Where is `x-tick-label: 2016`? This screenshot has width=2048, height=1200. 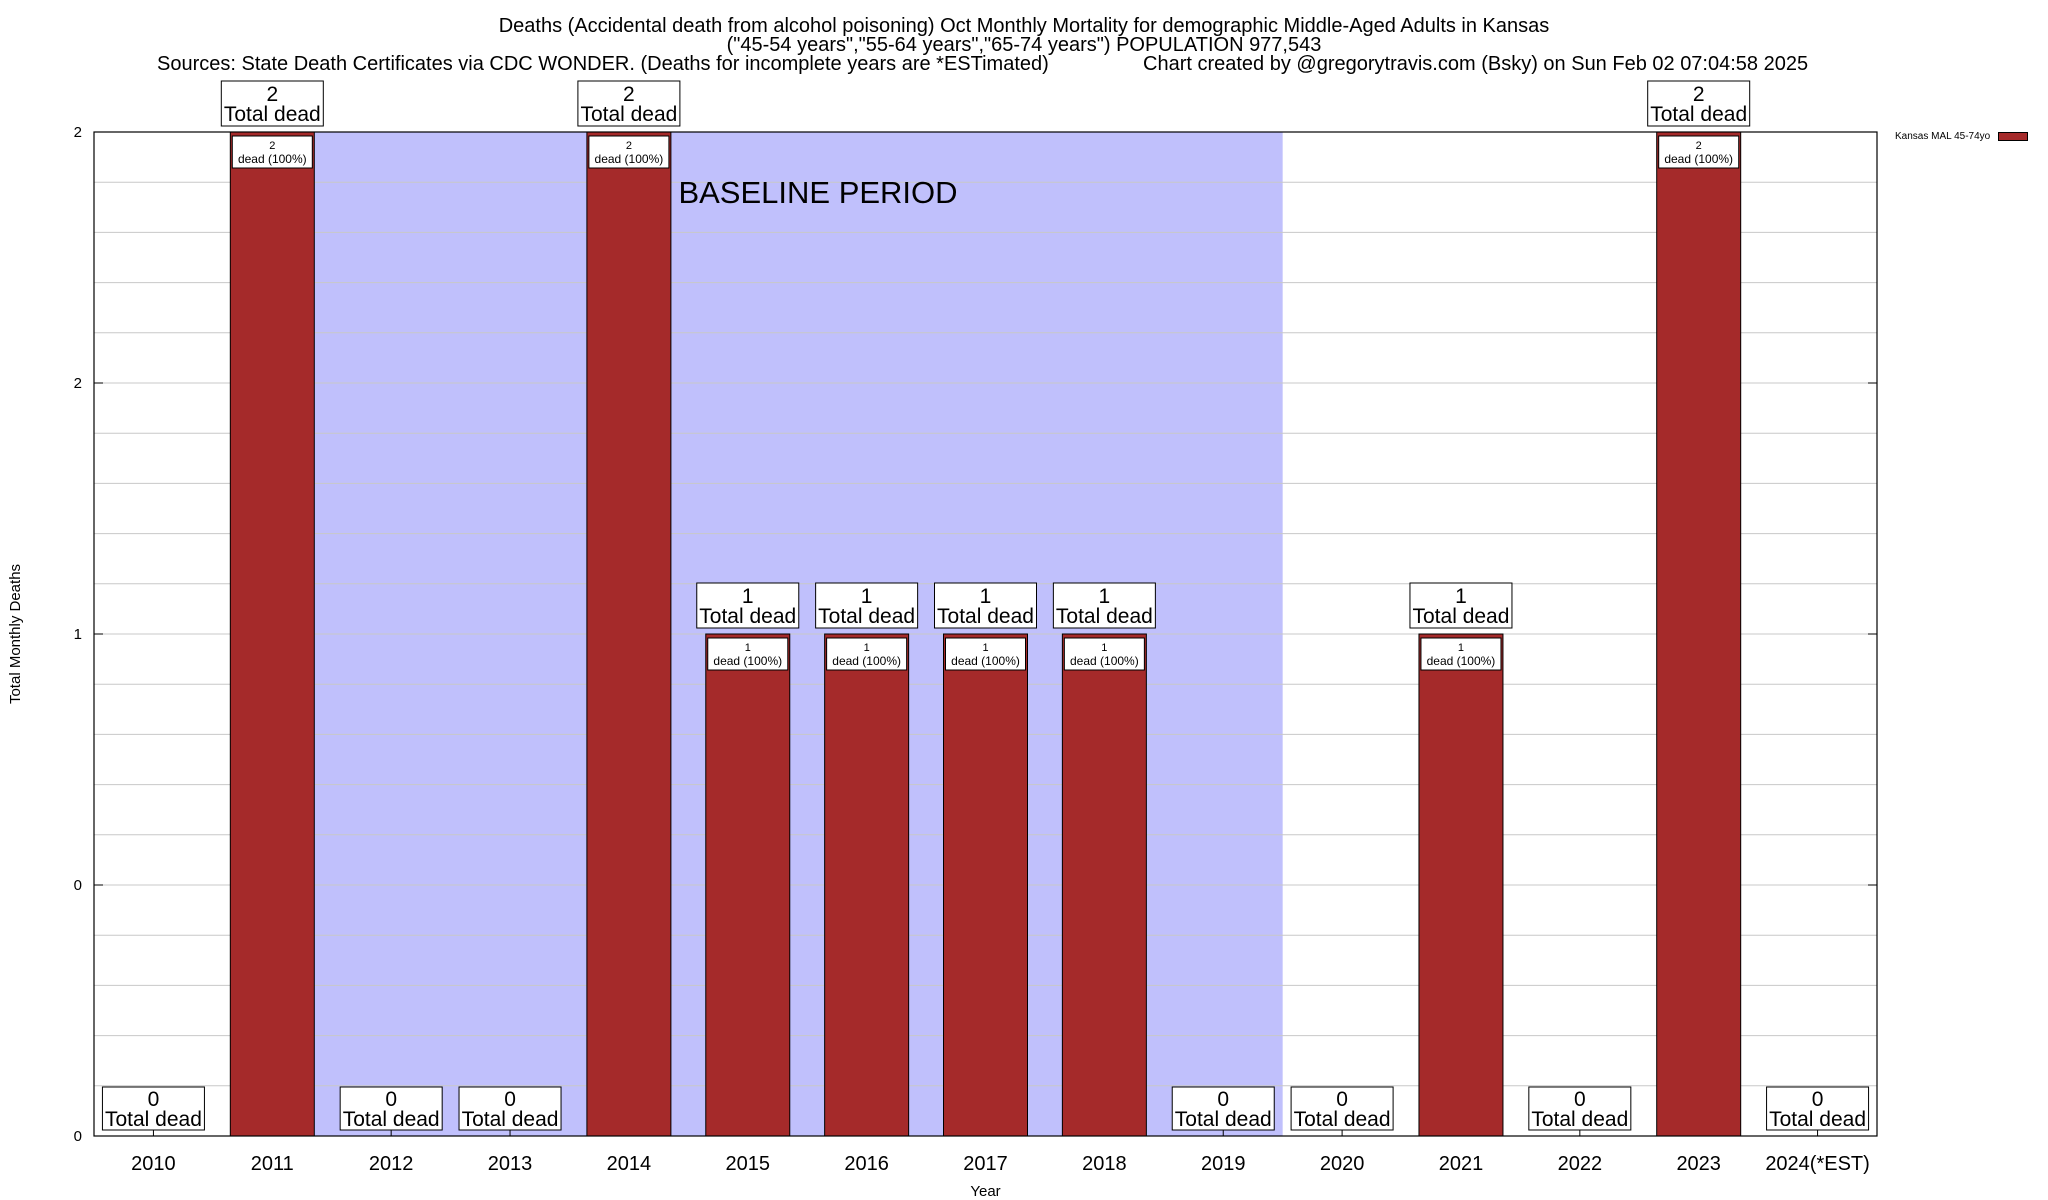
x-tick-label: 2016 is located at coordinates (866, 1164).